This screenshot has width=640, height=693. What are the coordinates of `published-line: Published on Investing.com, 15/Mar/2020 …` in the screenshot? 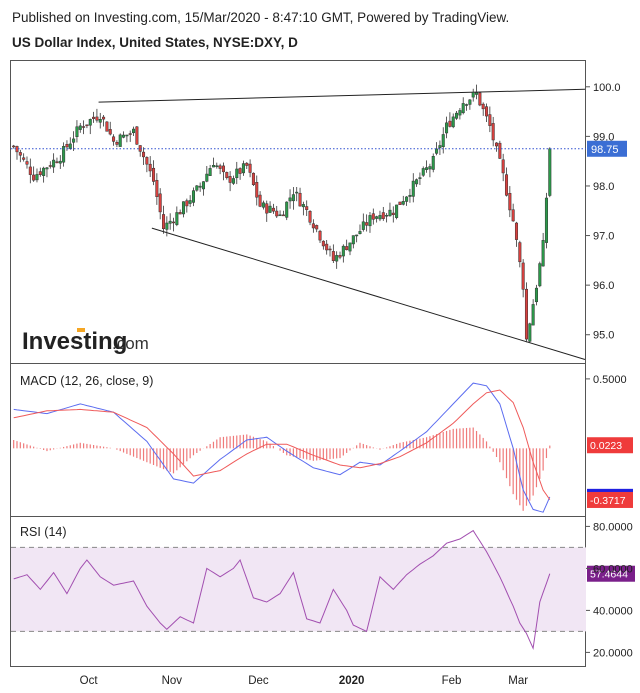 It's located at (261, 17).